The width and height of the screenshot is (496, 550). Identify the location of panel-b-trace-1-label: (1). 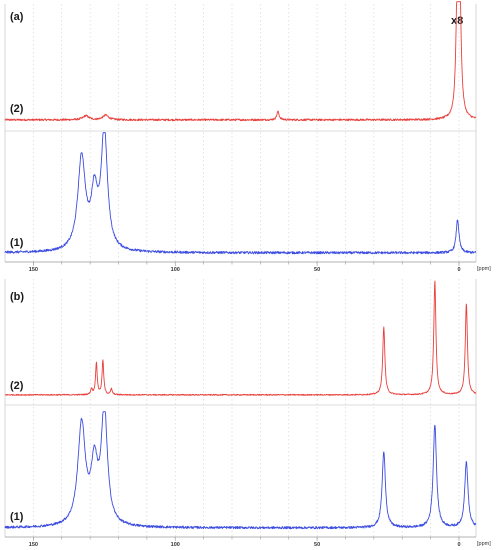
(17, 517).